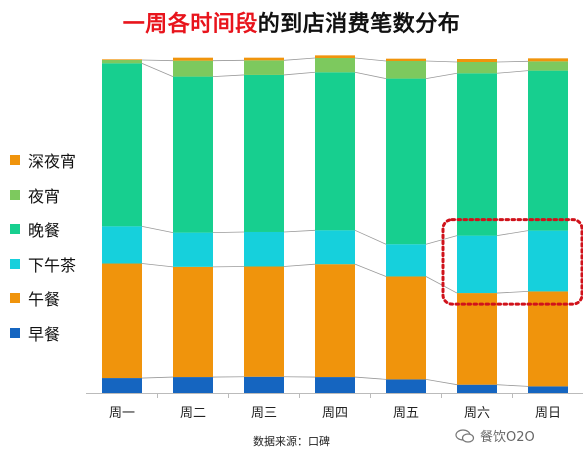 Image resolution: width=583 pixels, height=457 pixels. I want to click on legend-item: 早餐, so click(43, 333).